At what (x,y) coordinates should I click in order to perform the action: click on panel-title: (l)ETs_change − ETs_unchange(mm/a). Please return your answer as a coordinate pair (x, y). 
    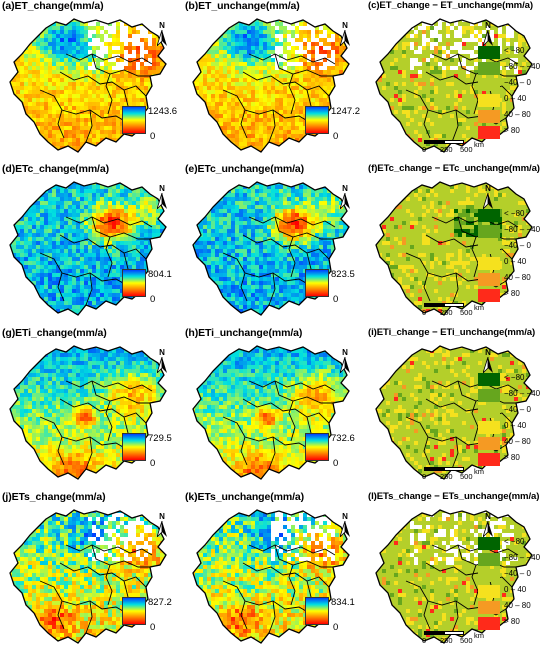
    Looking at the image, I should click on (453, 496).